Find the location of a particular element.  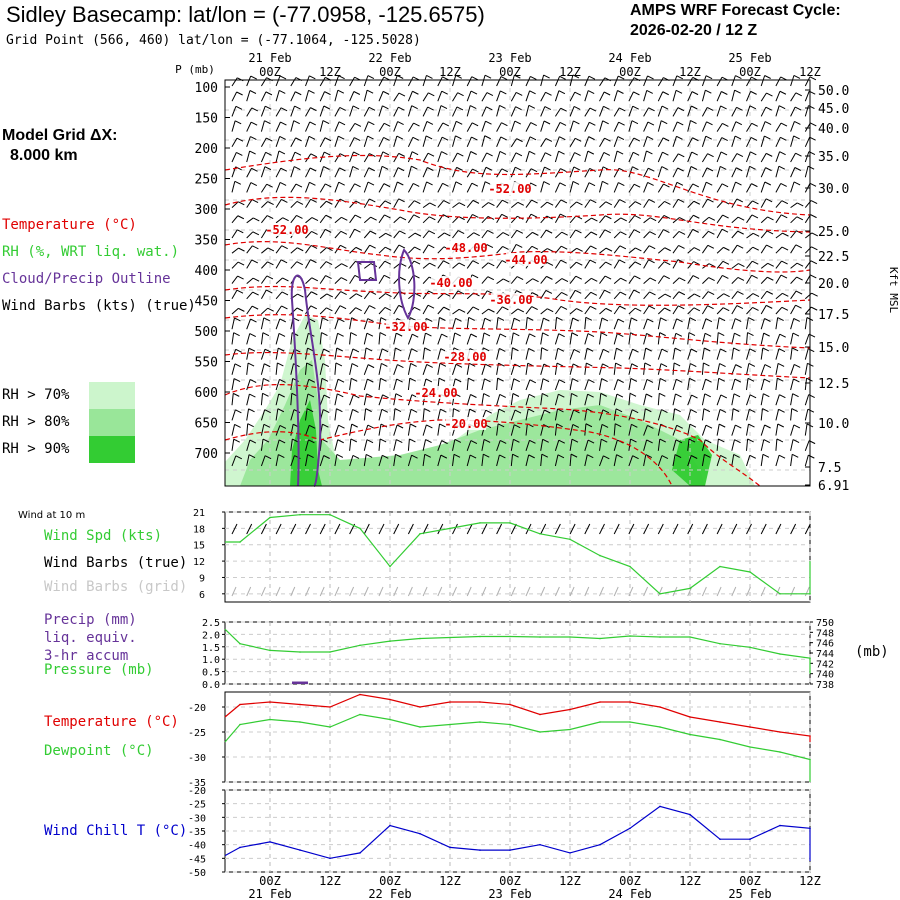

temp-contour-label: -52.00 is located at coordinates (286, 230).